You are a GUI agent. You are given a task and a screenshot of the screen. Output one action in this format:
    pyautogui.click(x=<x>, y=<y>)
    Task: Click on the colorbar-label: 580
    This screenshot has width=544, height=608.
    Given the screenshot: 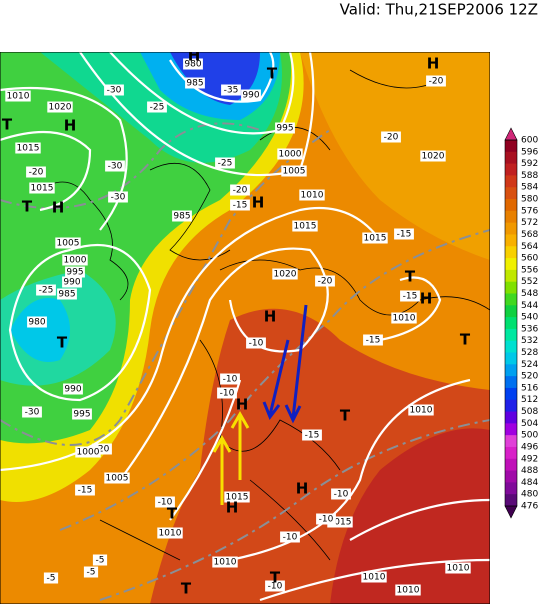 What is the action you would take?
    pyautogui.click(x=529, y=200)
    